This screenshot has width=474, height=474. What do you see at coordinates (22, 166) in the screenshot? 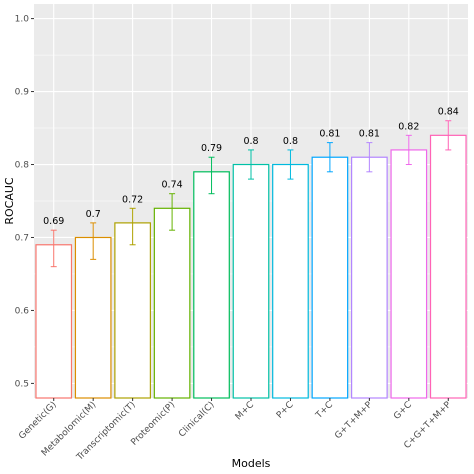
I see `y-tick-label: 0.8` at bounding box center [22, 166].